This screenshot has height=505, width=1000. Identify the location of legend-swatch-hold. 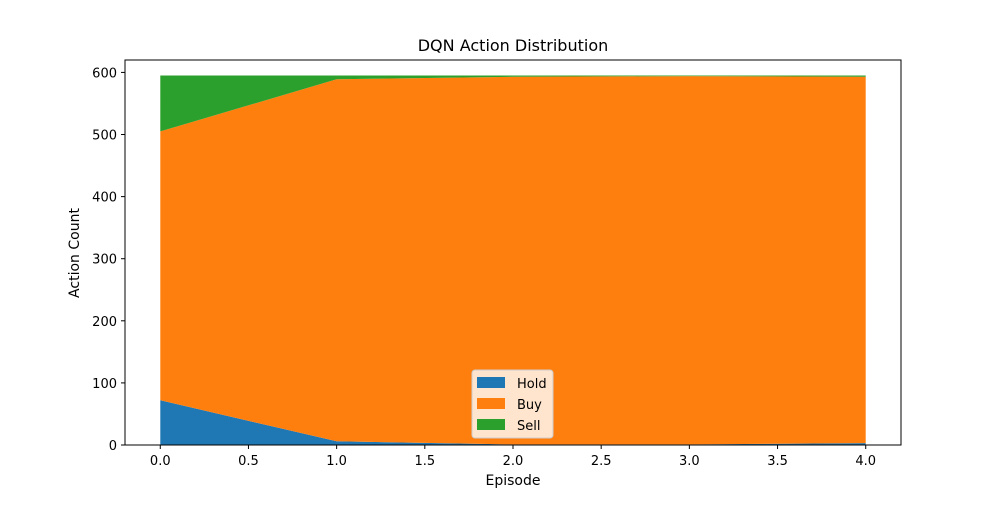
(491, 382).